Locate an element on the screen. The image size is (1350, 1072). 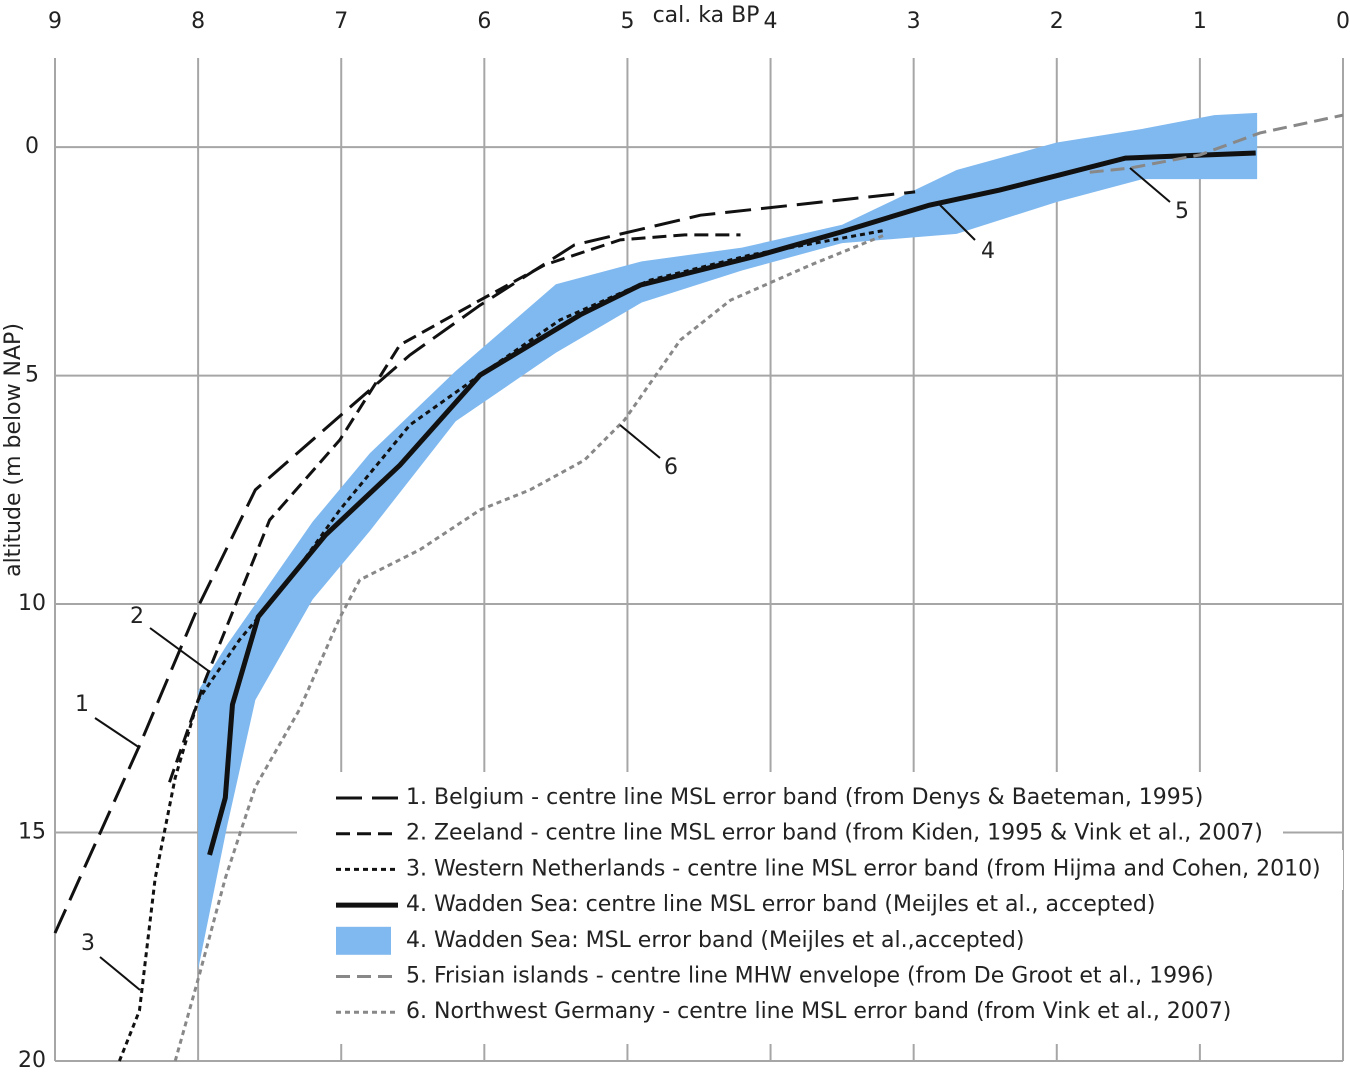
callout-label: 4 is located at coordinates (988, 251).